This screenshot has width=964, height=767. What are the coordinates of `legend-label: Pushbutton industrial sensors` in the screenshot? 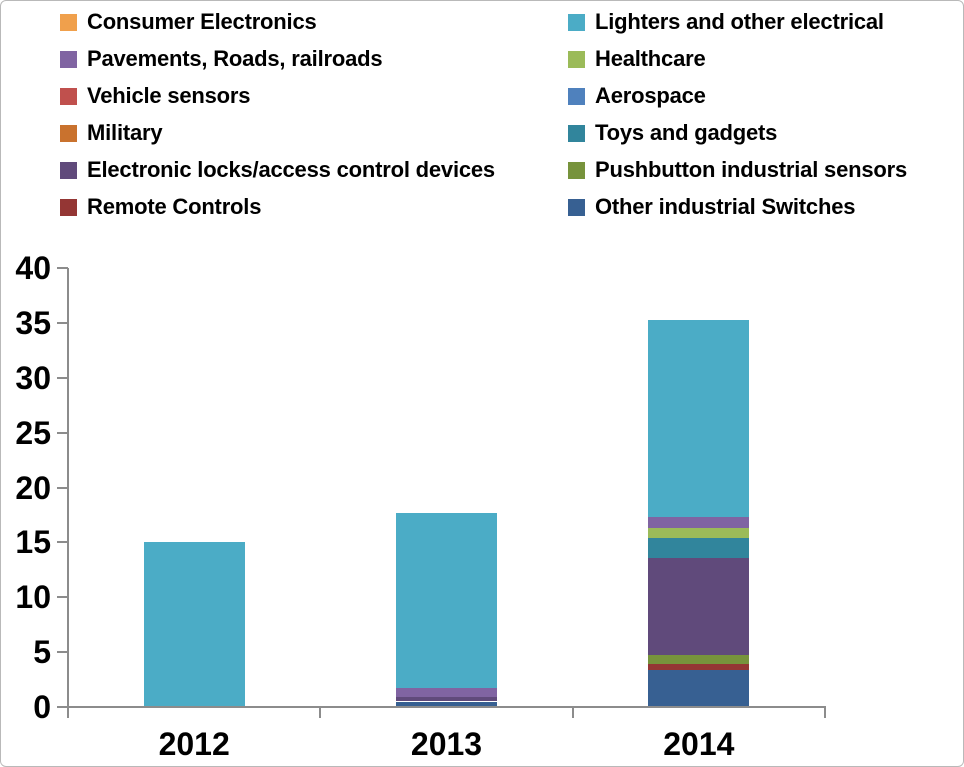 It's located at (751, 169).